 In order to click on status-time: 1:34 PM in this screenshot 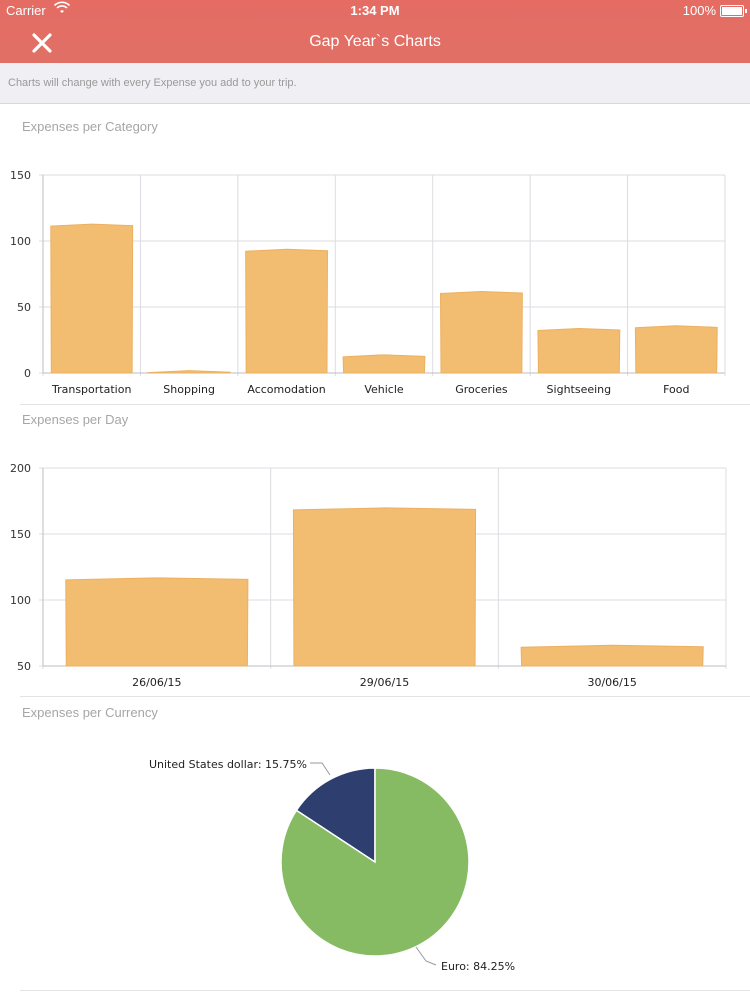, I will do `click(375, 10)`.